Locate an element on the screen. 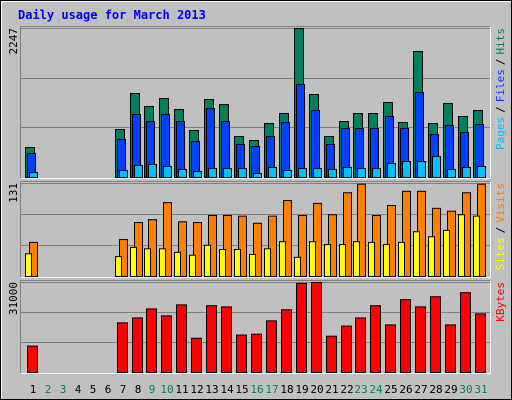  x-tick-label: 24 is located at coordinates (376, 389).